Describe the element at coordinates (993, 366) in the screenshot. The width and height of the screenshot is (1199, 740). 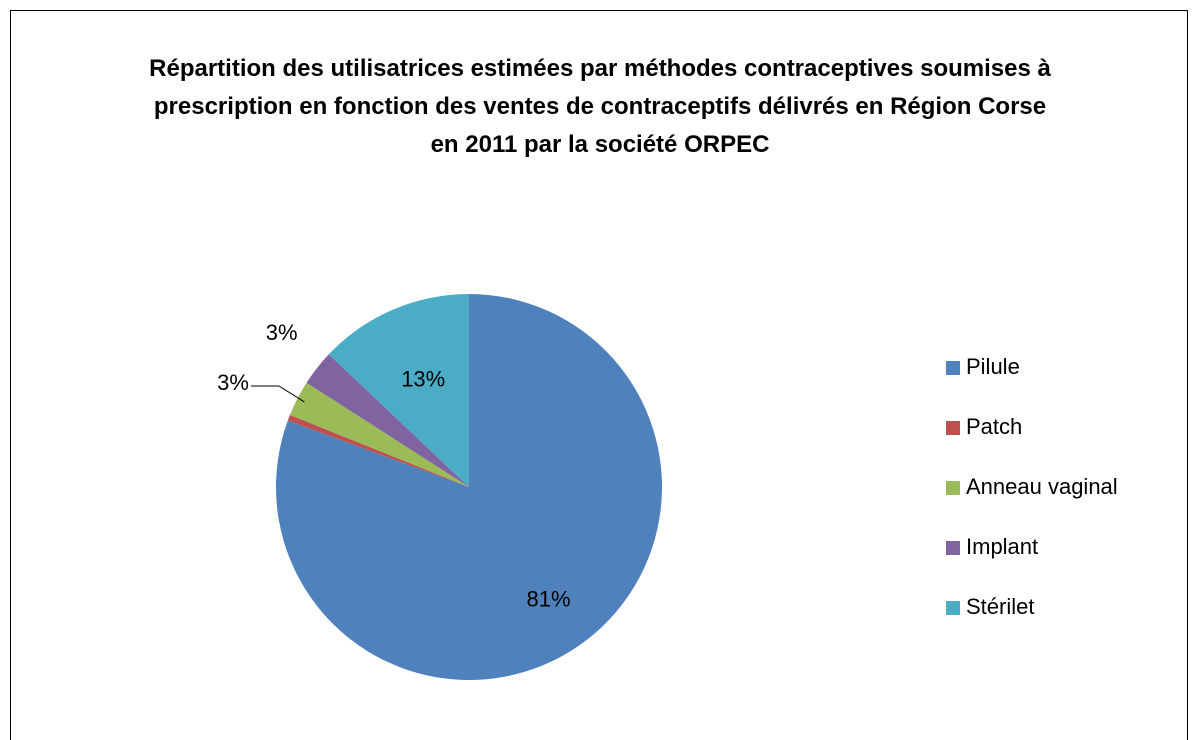
I see `legend-label: Pilule` at that location.